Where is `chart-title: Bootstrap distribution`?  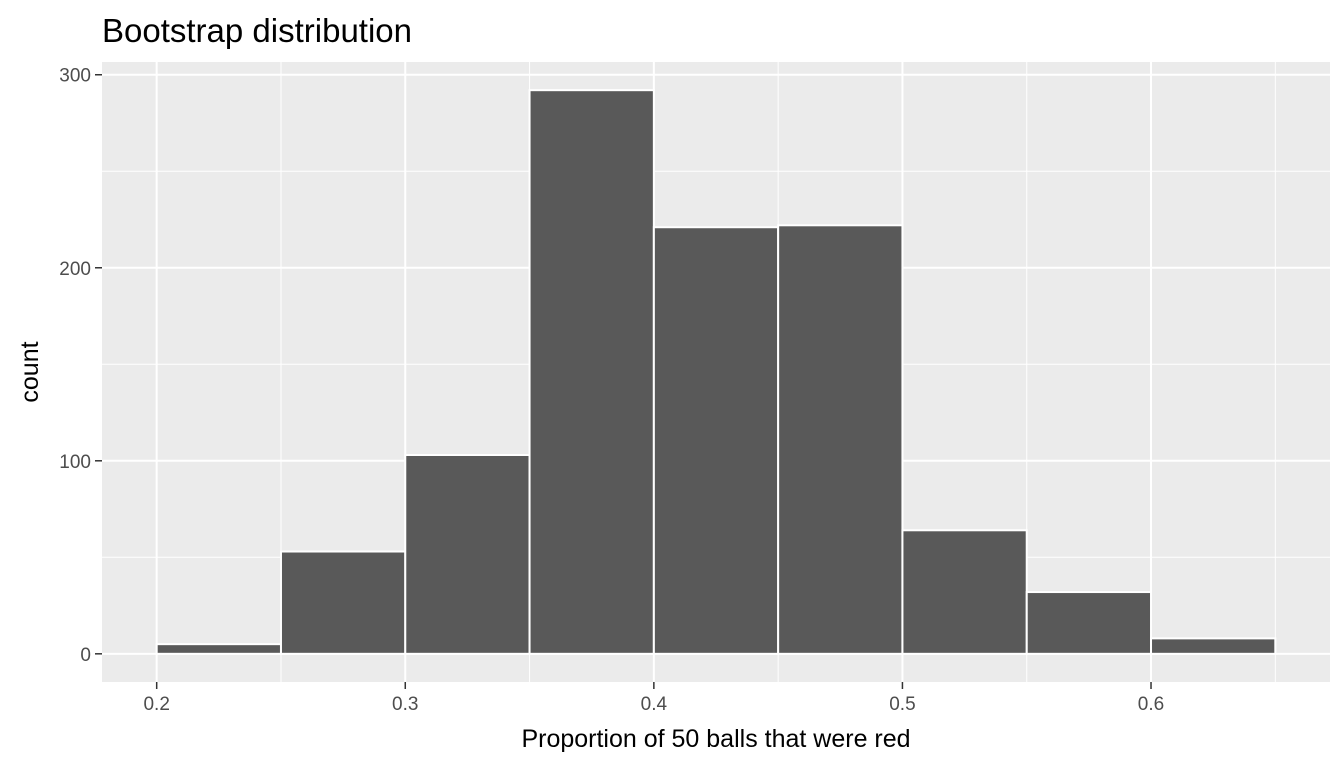 chart-title: Bootstrap distribution is located at coordinates (257, 30).